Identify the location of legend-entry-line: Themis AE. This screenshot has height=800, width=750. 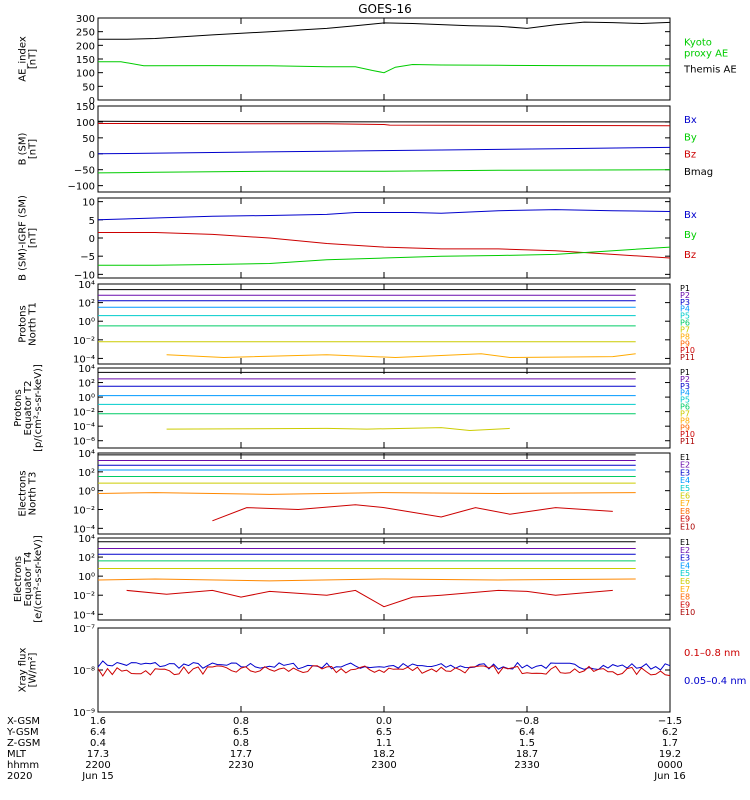
(710, 70).